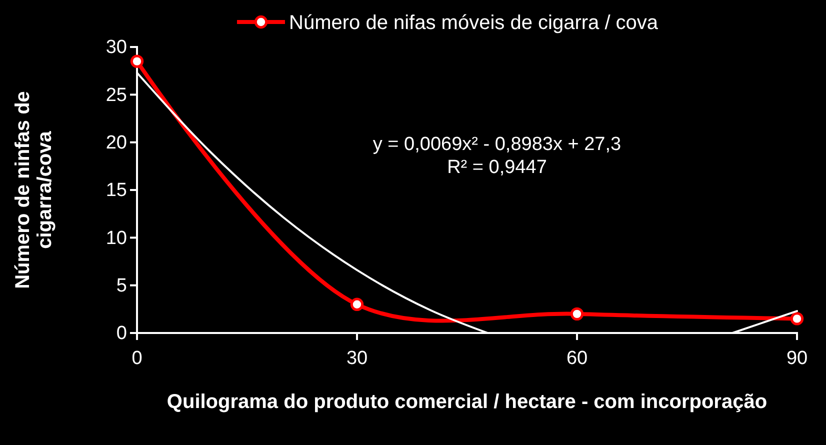 Image resolution: width=826 pixels, height=445 pixels. Describe the element at coordinates (797, 358) in the screenshot. I see `x-tick-label: 90` at that location.